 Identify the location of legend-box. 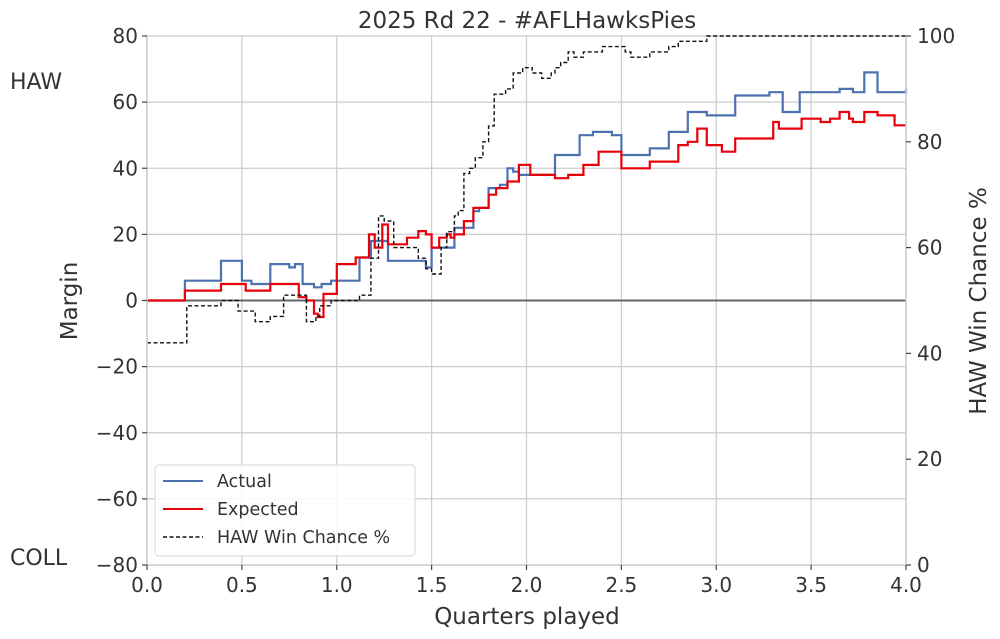
(285, 510).